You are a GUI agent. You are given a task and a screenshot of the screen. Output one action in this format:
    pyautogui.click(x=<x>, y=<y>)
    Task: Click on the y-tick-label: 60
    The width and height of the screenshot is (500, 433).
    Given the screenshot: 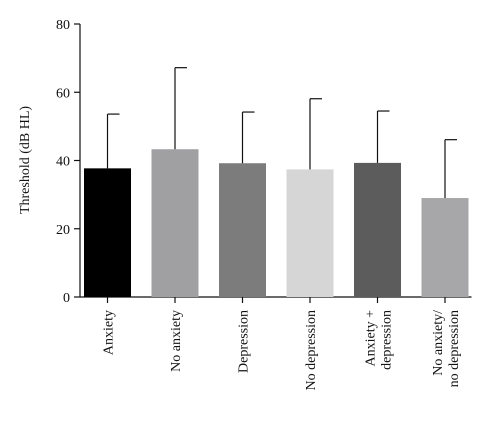 What is the action you would take?
    pyautogui.click(x=63, y=93)
    